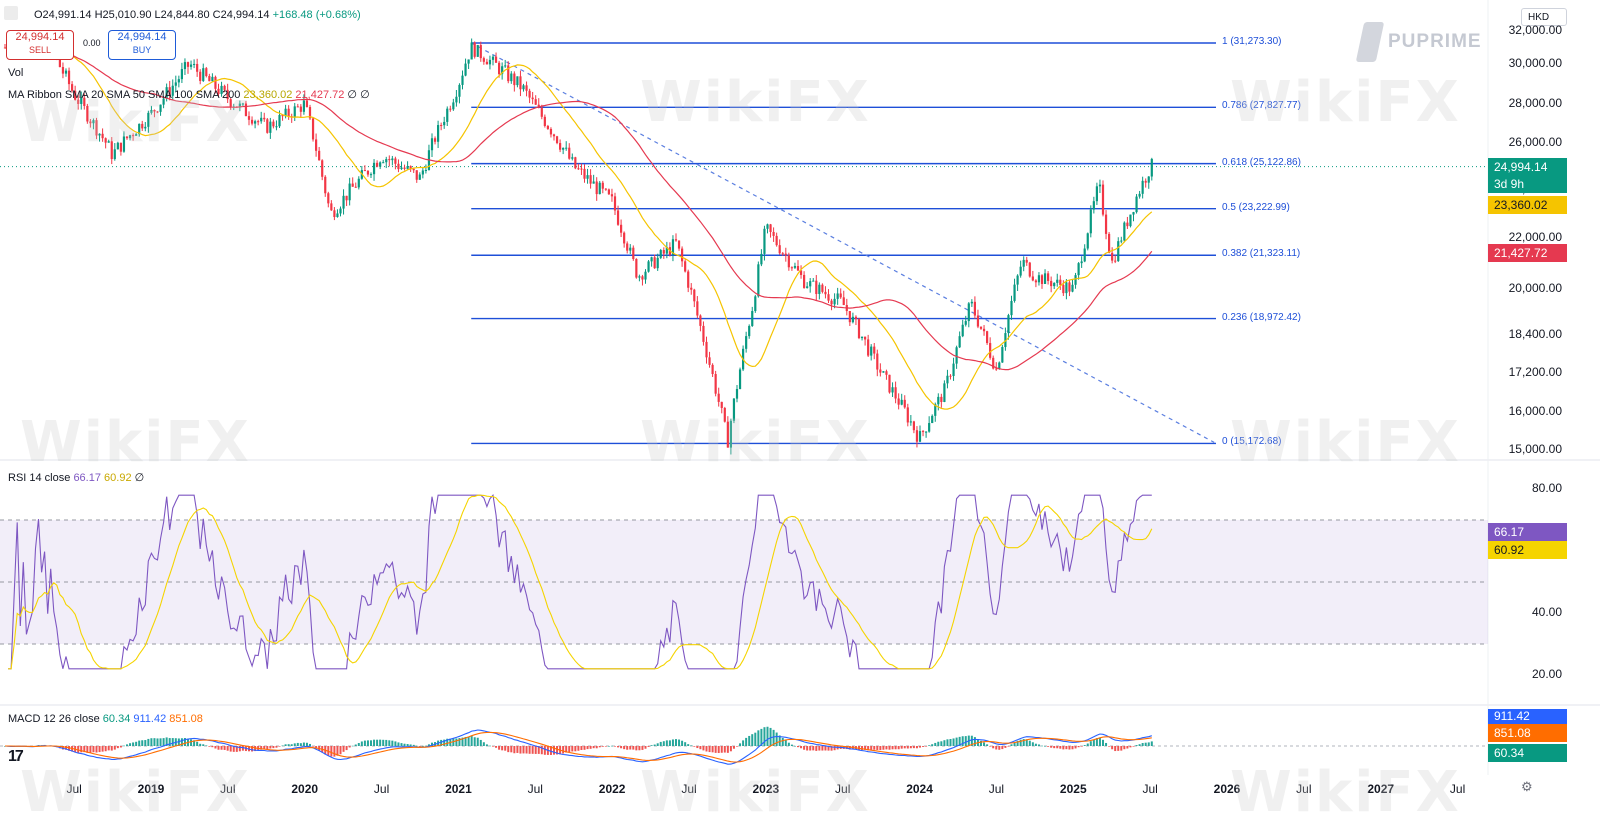 Image resolution: width=1600 pixels, height=825 pixels. I want to click on sma20-legend-value: 23,360.02, so click(268, 95).